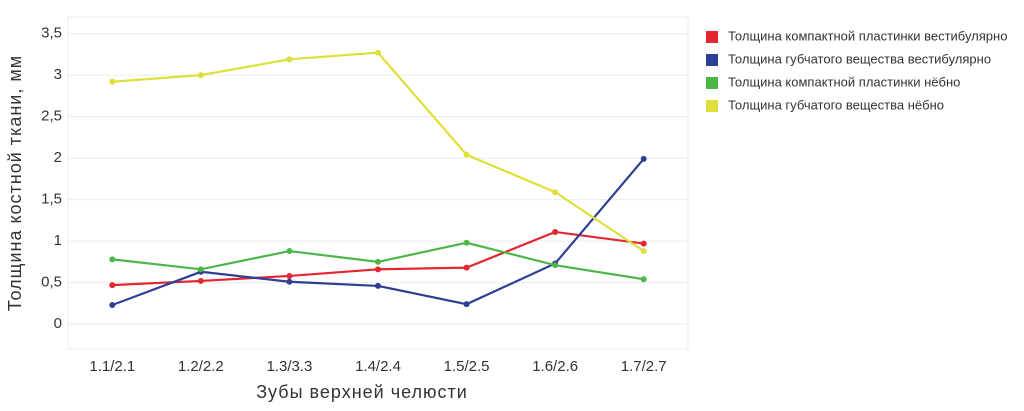  Describe the element at coordinates (51, 33) in the screenshot. I see `y-tick-label: 3,5` at that location.